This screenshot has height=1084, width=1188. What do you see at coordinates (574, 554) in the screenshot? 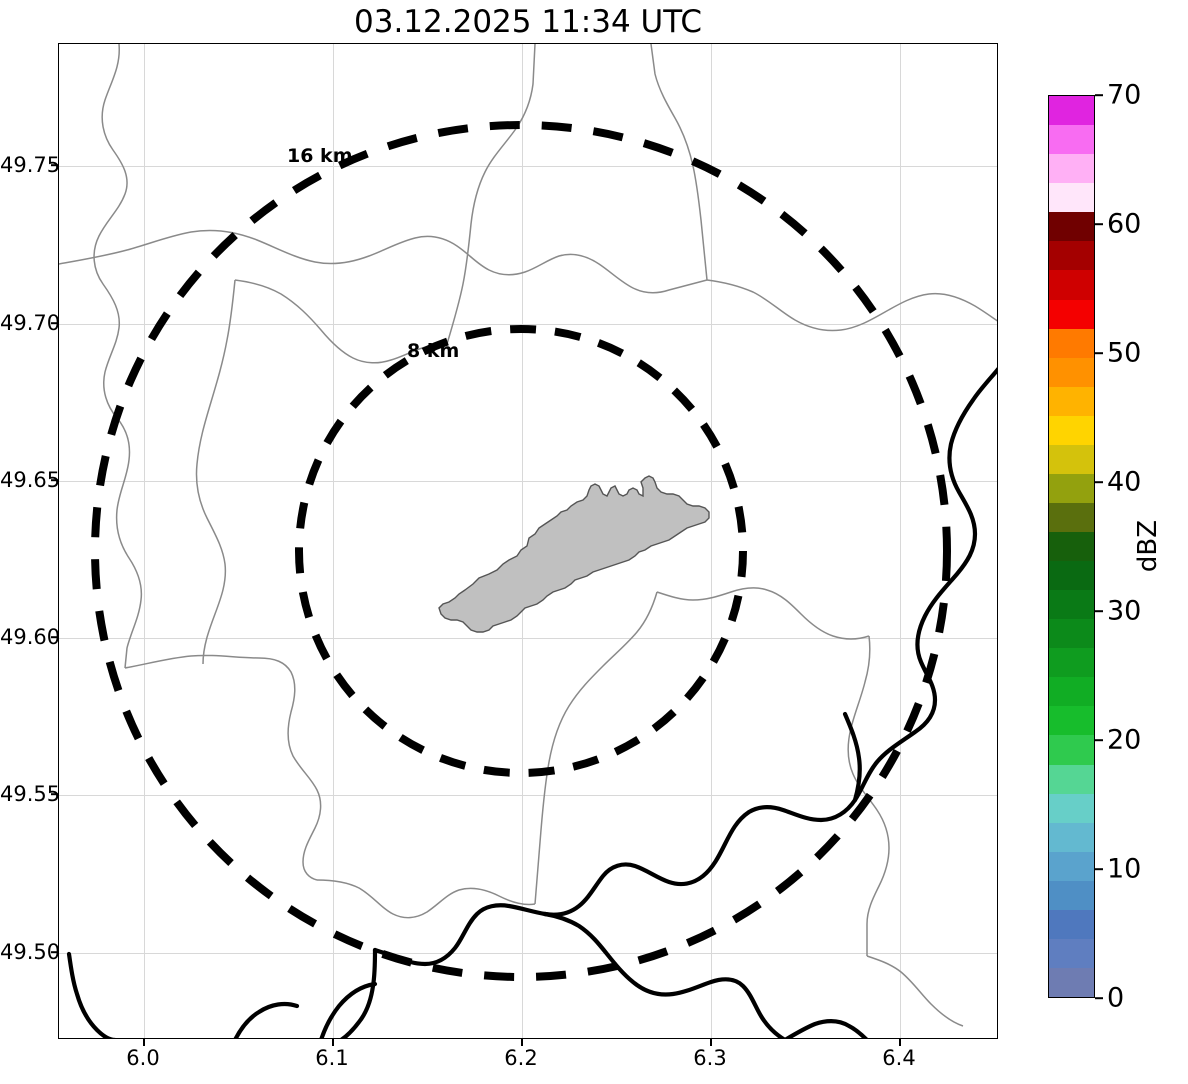
I see `highlighted-area-polygon` at bounding box center [574, 554].